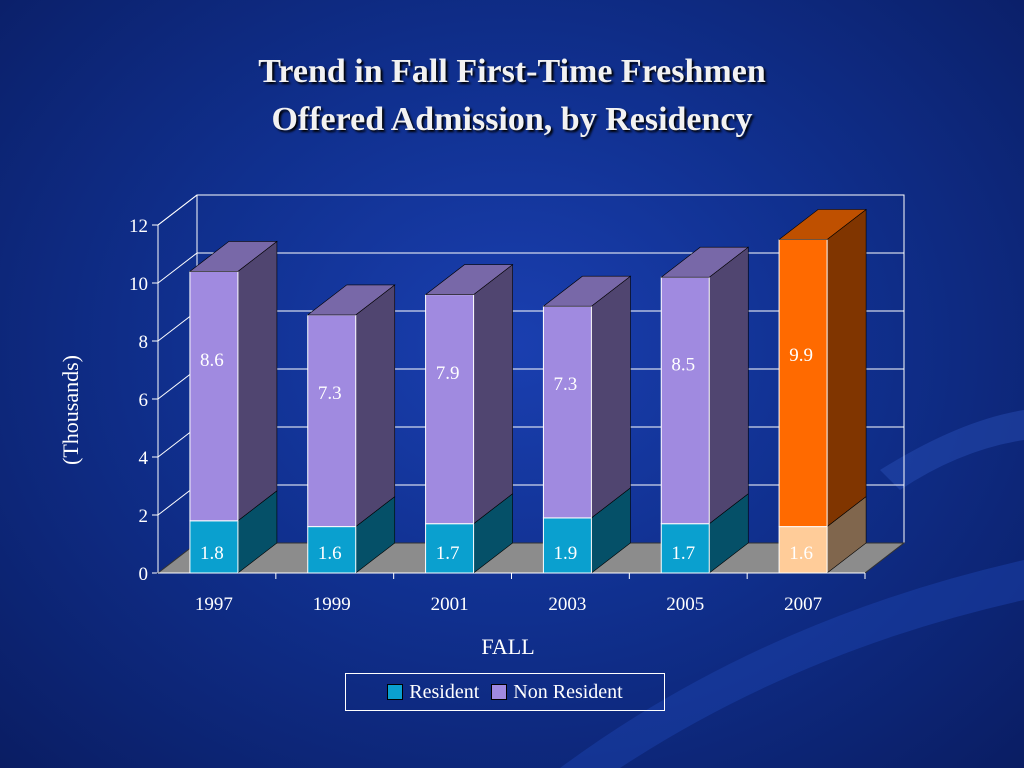  What do you see at coordinates (801, 355) in the screenshot?
I see `data-label-nonresident-2007: 9.9` at bounding box center [801, 355].